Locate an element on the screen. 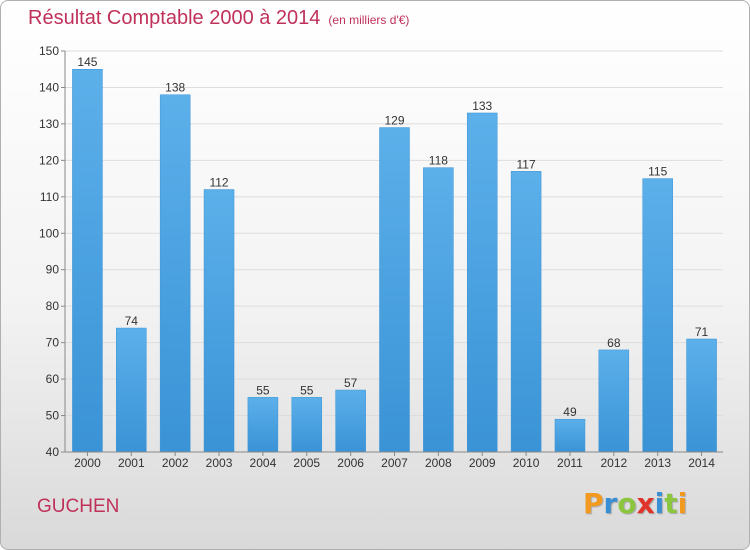 This screenshot has height=550, width=750. y-tick-label: 70 is located at coordinates (53, 343).